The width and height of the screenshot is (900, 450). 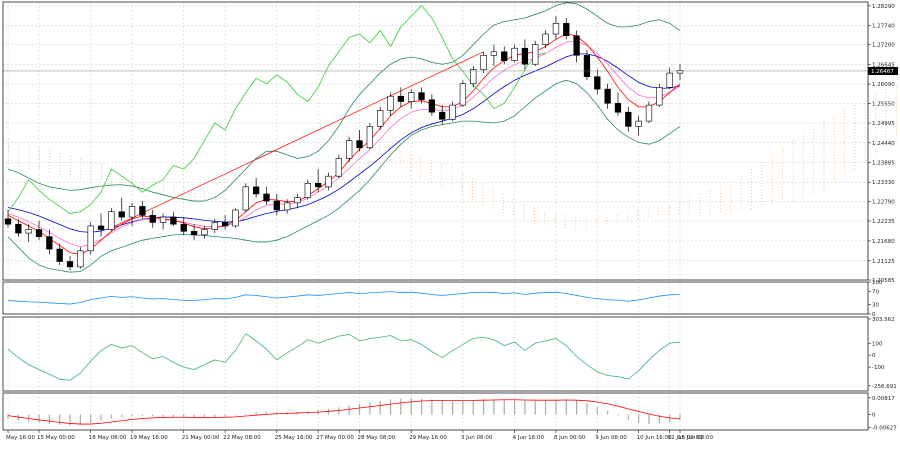 What do you see at coordinates (442, 299) in the screenshot?
I see `rsi-panel: 100 70 30 0` at bounding box center [442, 299].